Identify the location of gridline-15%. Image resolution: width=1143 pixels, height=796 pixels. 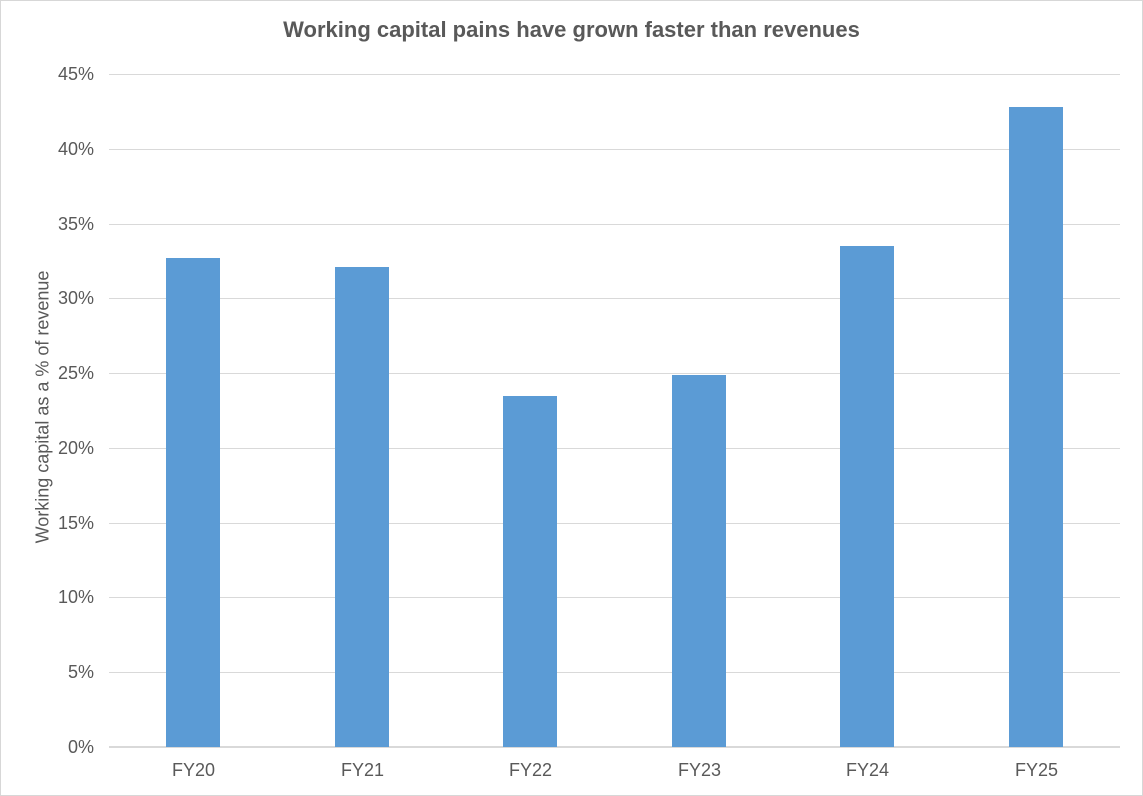
(614, 523).